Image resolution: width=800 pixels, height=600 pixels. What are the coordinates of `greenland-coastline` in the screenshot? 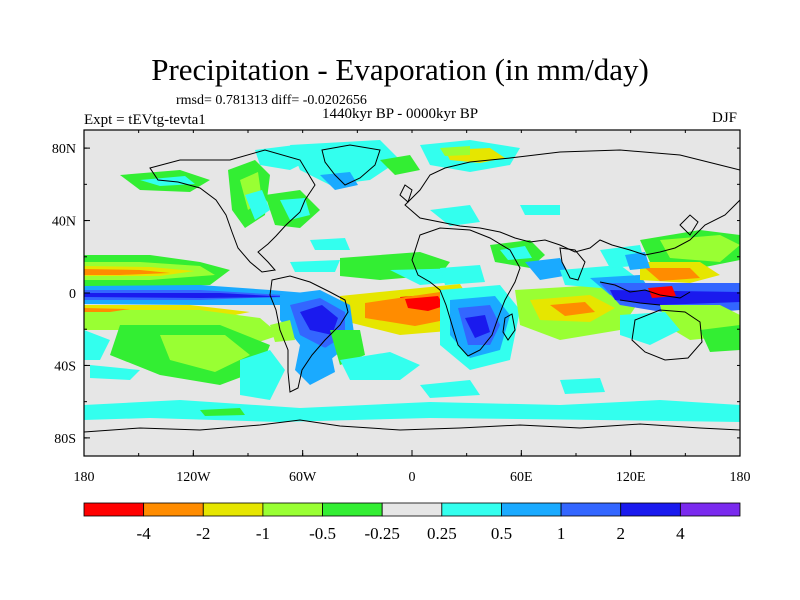 It's located at (351, 165).